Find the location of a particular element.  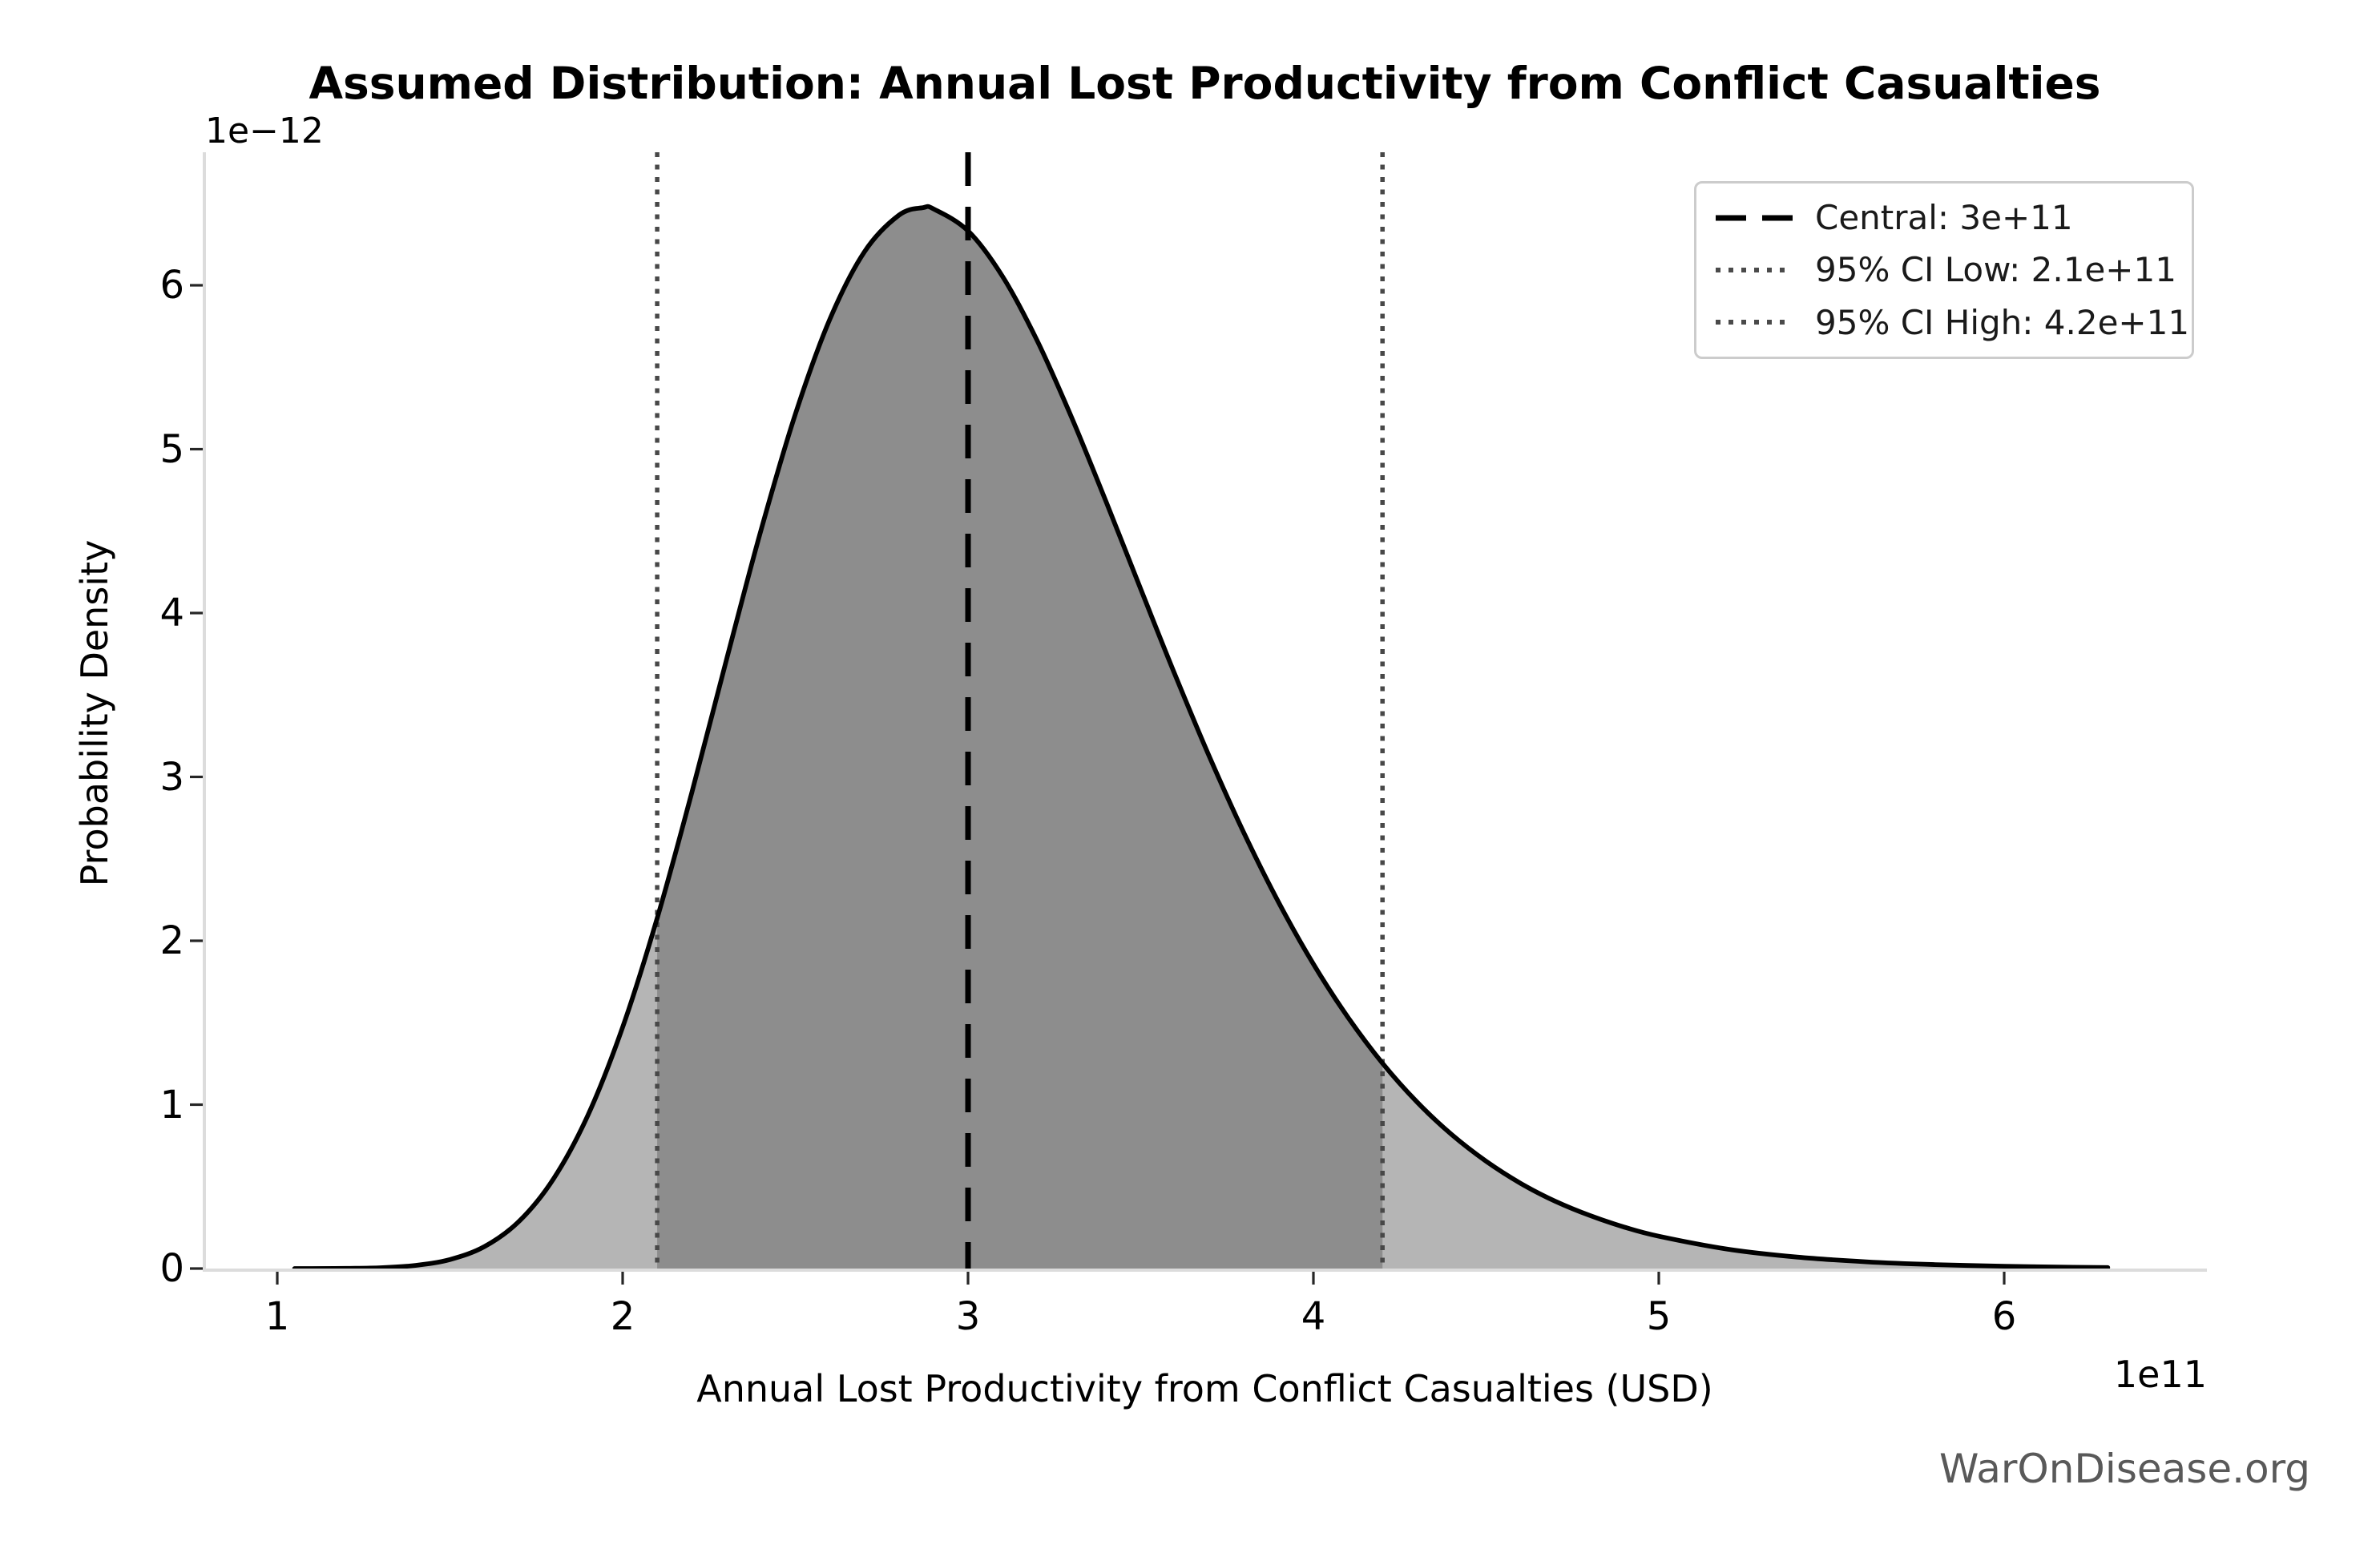

y-axis-offset-label: 1e−12 is located at coordinates (264, 131).